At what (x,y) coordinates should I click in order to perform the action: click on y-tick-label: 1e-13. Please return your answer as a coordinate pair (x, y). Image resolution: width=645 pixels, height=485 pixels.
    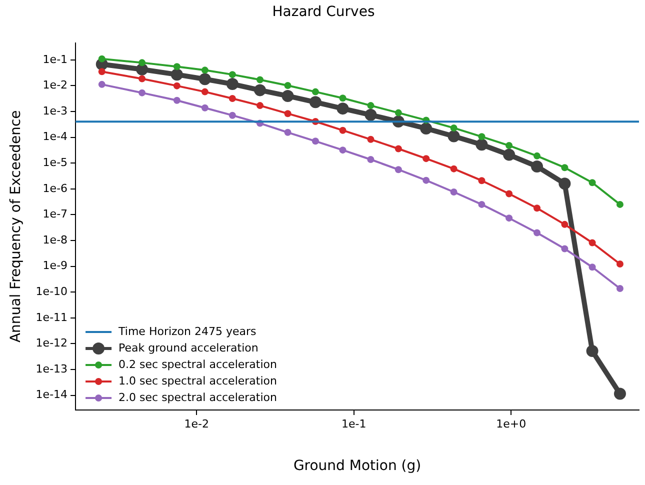
    Looking at the image, I should click on (52, 369).